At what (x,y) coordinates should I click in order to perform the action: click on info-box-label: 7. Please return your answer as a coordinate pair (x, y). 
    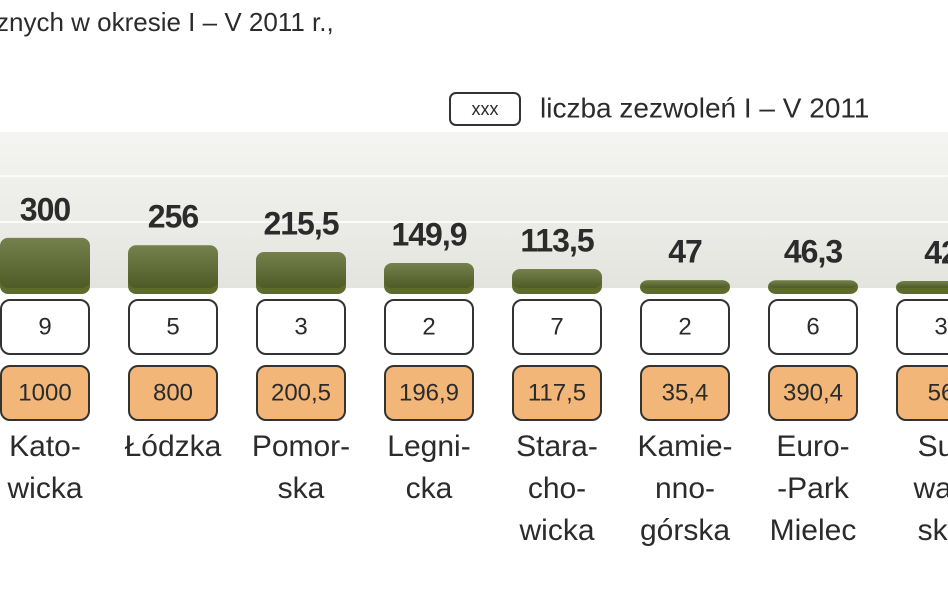
    Looking at the image, I should click on (556, 326).